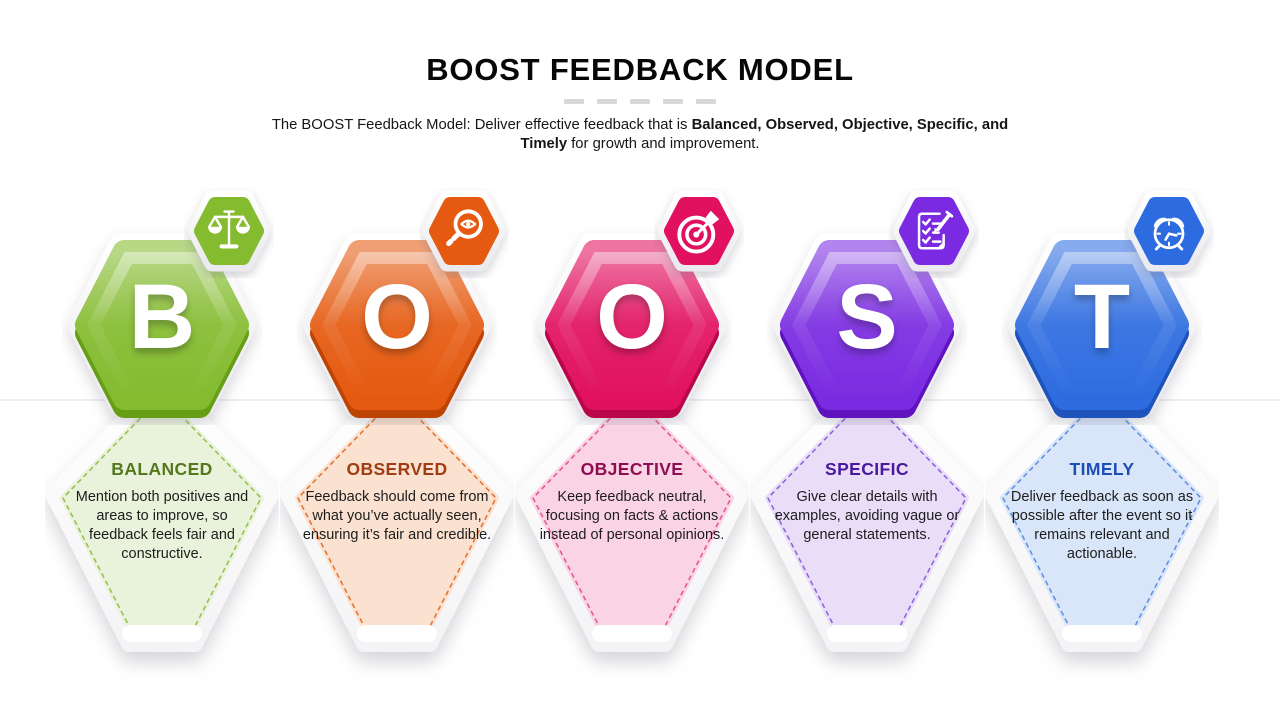  Describe the element at coordinates (1169, 234) in the screenshot. I see `alarm-clock-icon` at that location.